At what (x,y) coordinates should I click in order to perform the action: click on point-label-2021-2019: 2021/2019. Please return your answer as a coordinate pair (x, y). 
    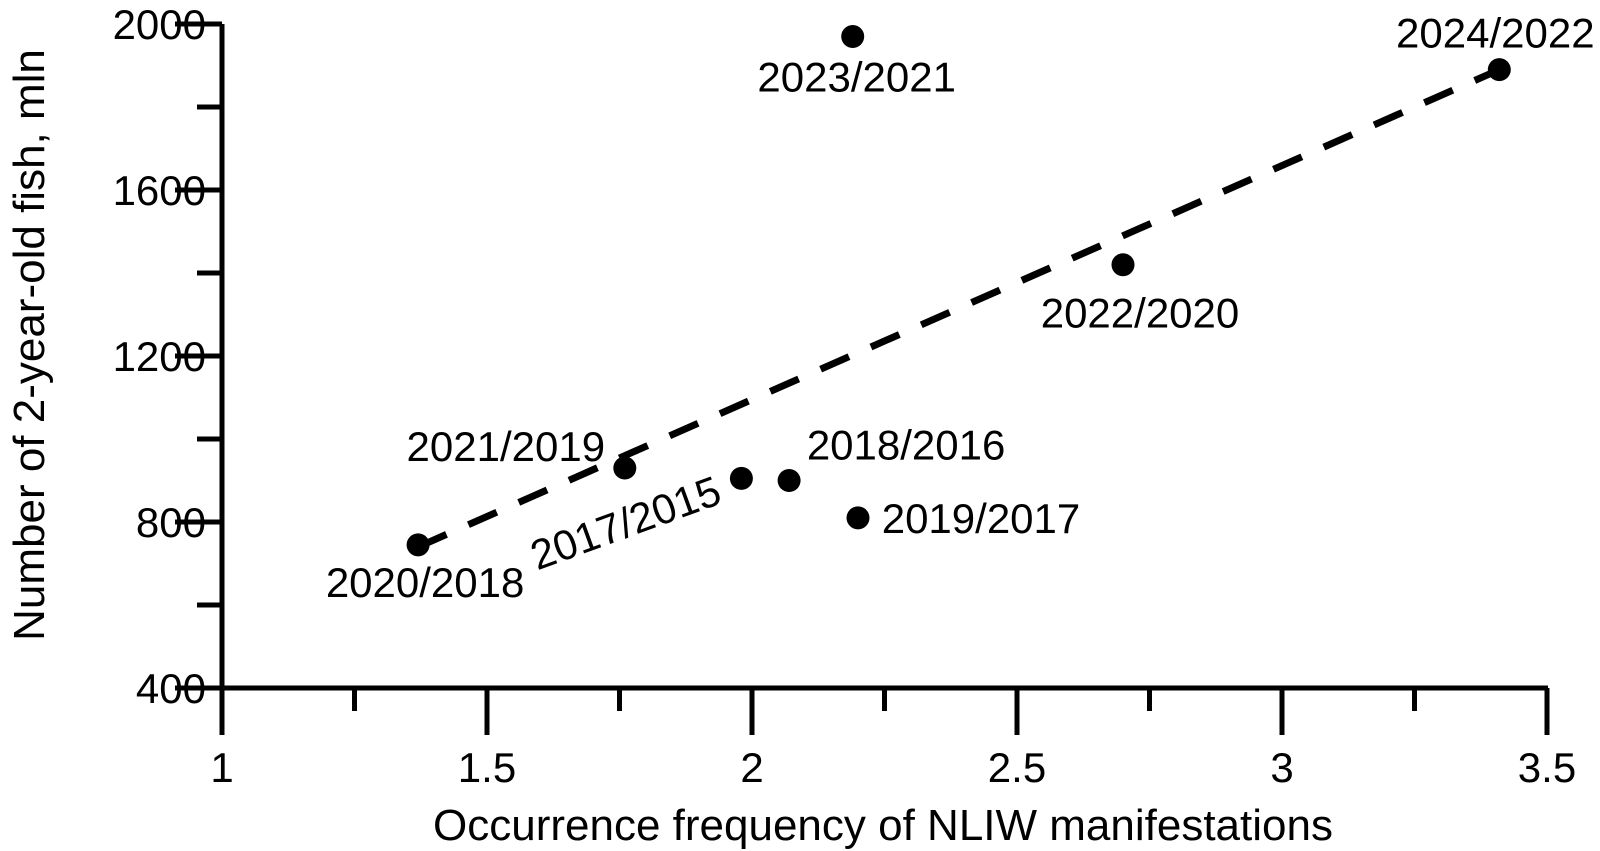
    Looking at the image, I should click on (506, 446).